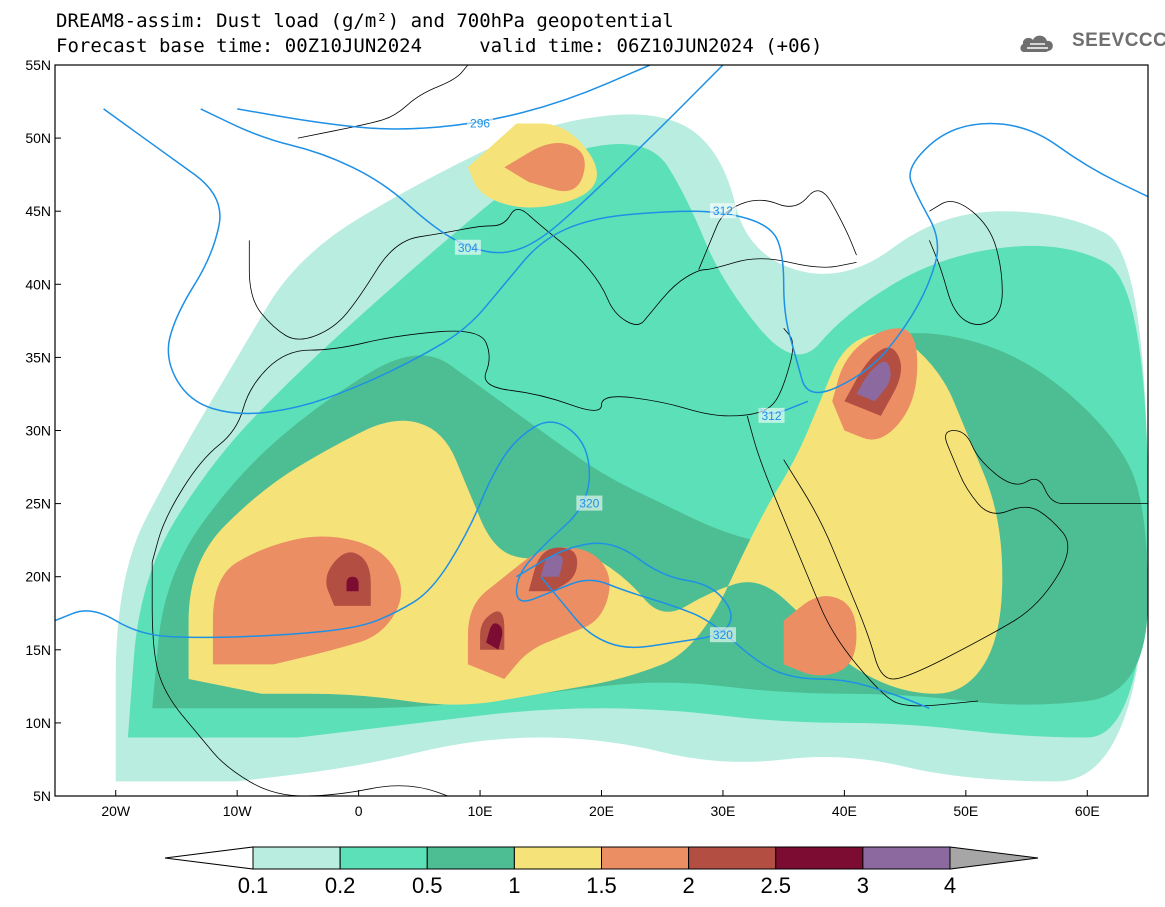 Image resolution: width=1165 pixels, height=907 pixels. Describe the element at coordinates (775, 885) in the screenshot. I see `colorbar-label: 2.5` at that location.